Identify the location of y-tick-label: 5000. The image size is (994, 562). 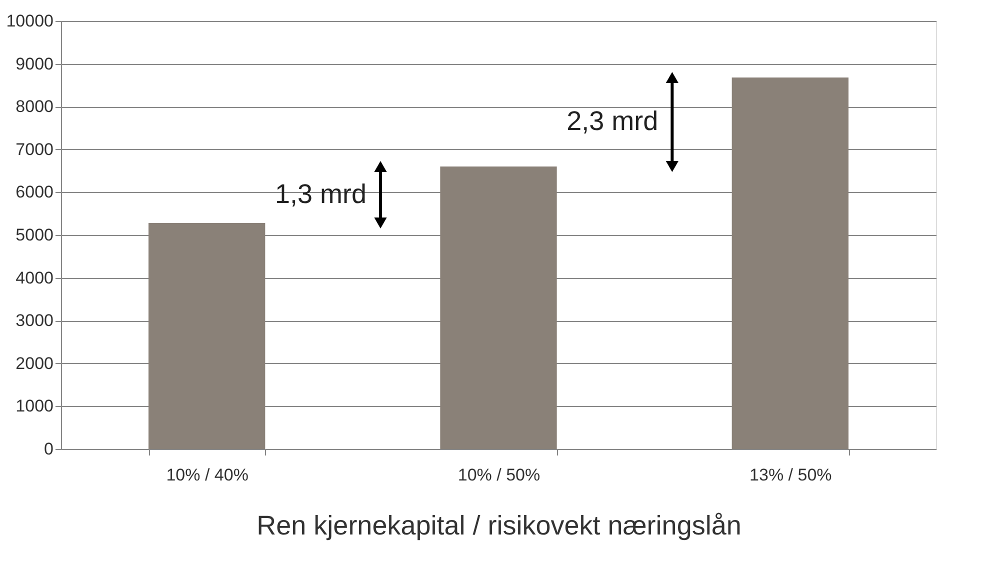
(35, 235).